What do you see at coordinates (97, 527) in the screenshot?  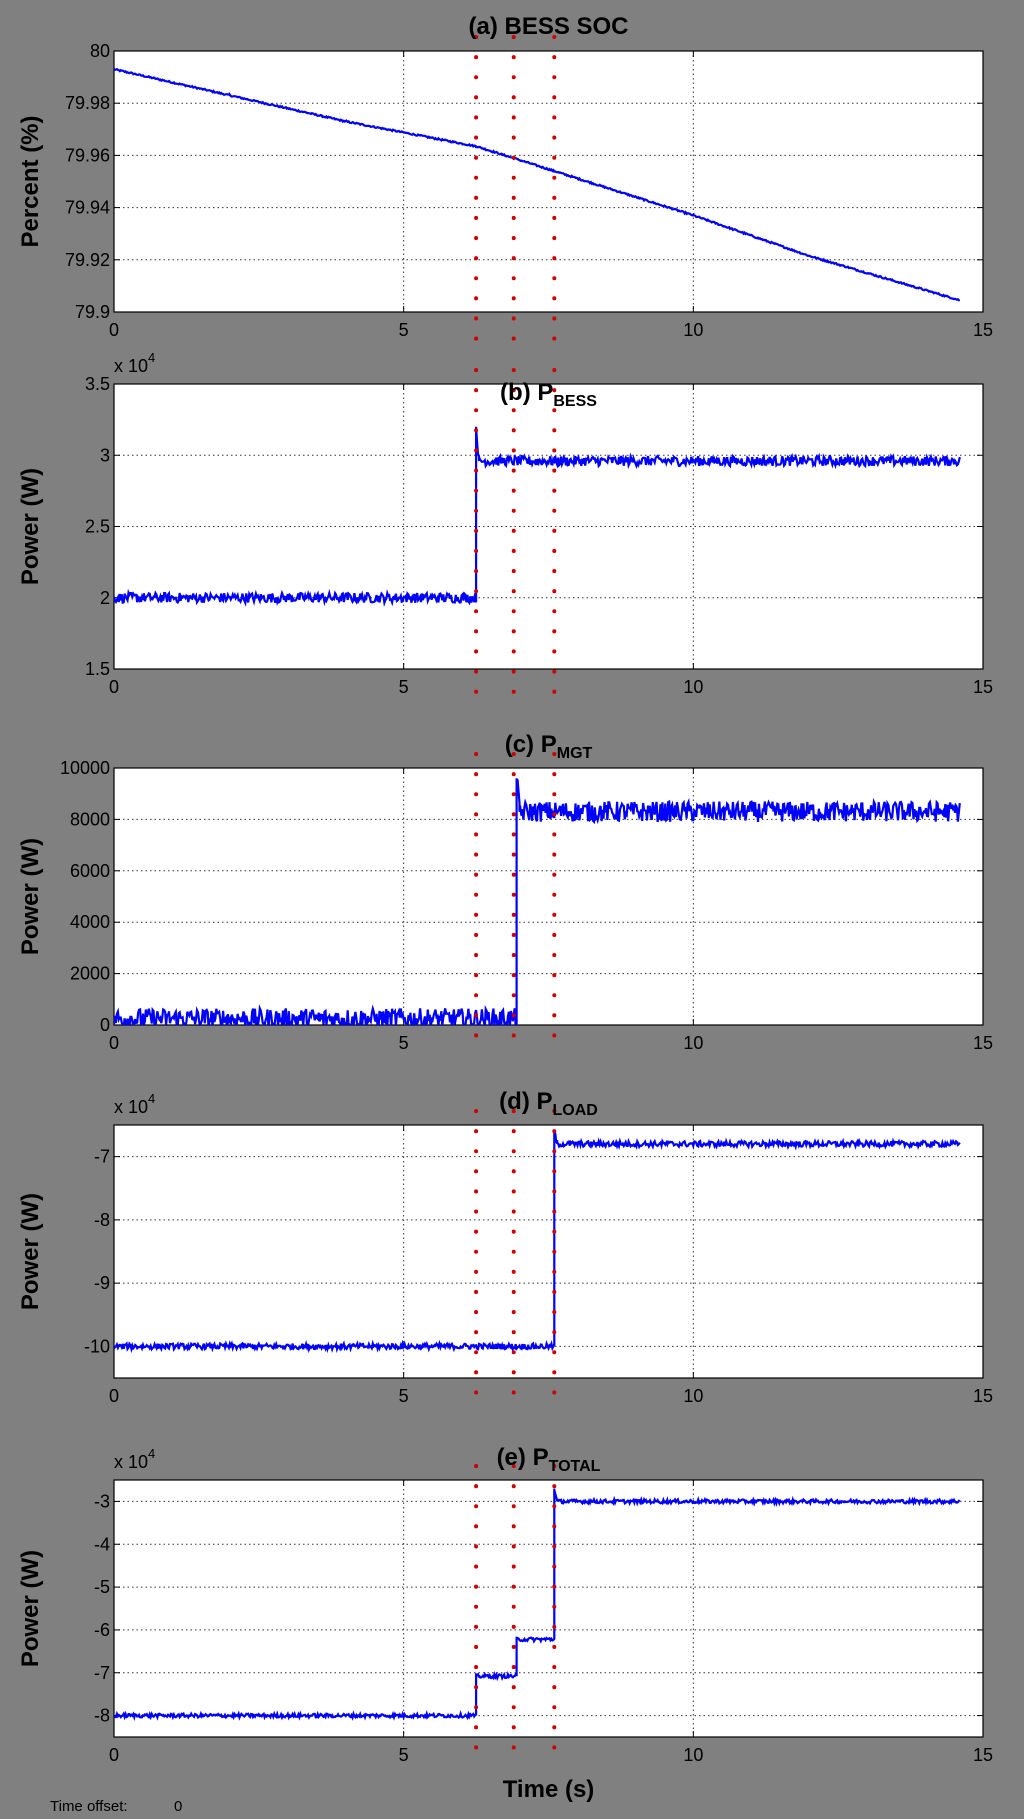 I see `y-tick-label: 2.5` at bounding box center [97, 527].